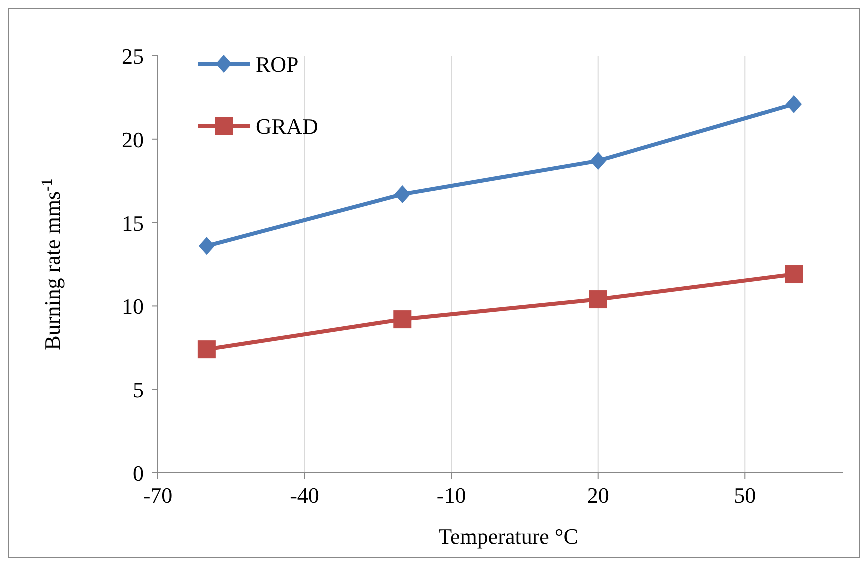  Describe the element at coordinates (133, 223) in the screenshot. I see `y-tick-label: 15` at that location.